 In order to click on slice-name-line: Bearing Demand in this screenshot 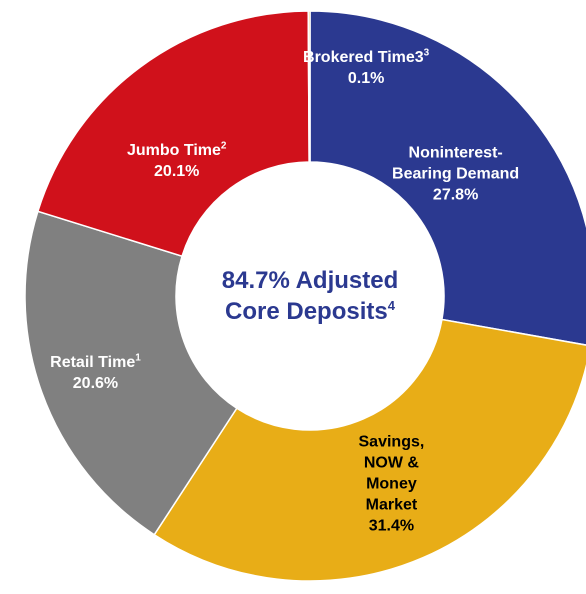, I will do `click(456, 174)`.